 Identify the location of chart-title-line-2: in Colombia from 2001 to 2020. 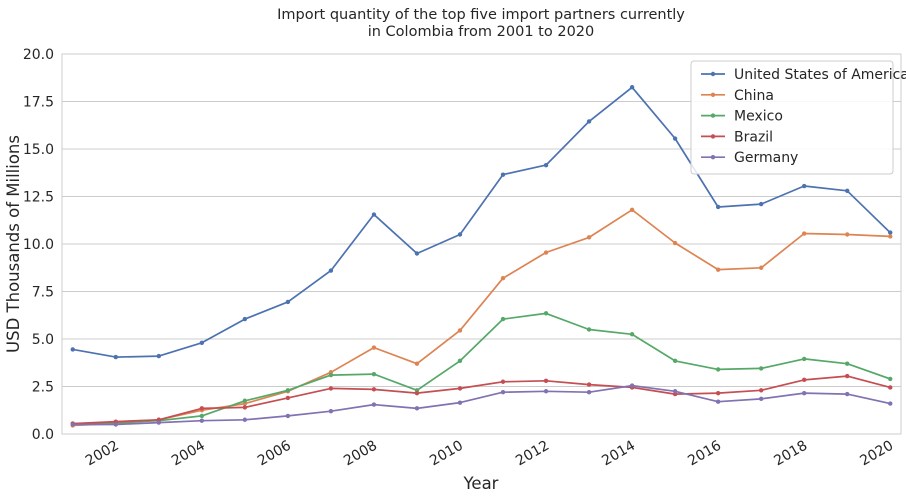
(481, 32).